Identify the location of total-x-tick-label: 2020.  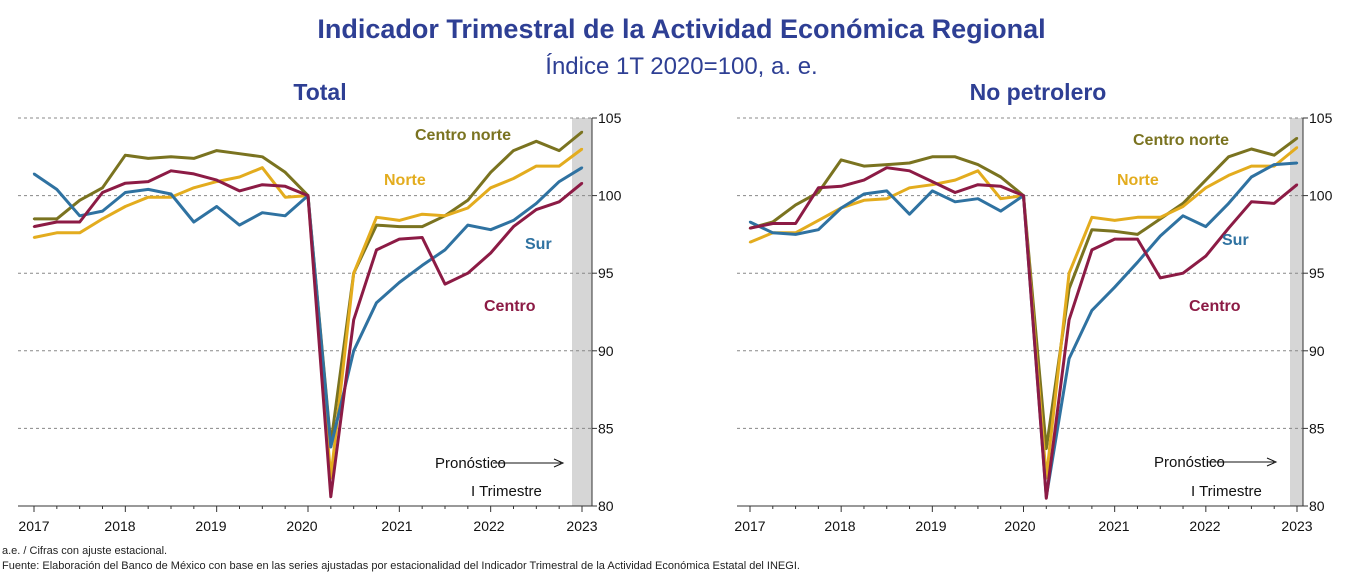
(301, 526).